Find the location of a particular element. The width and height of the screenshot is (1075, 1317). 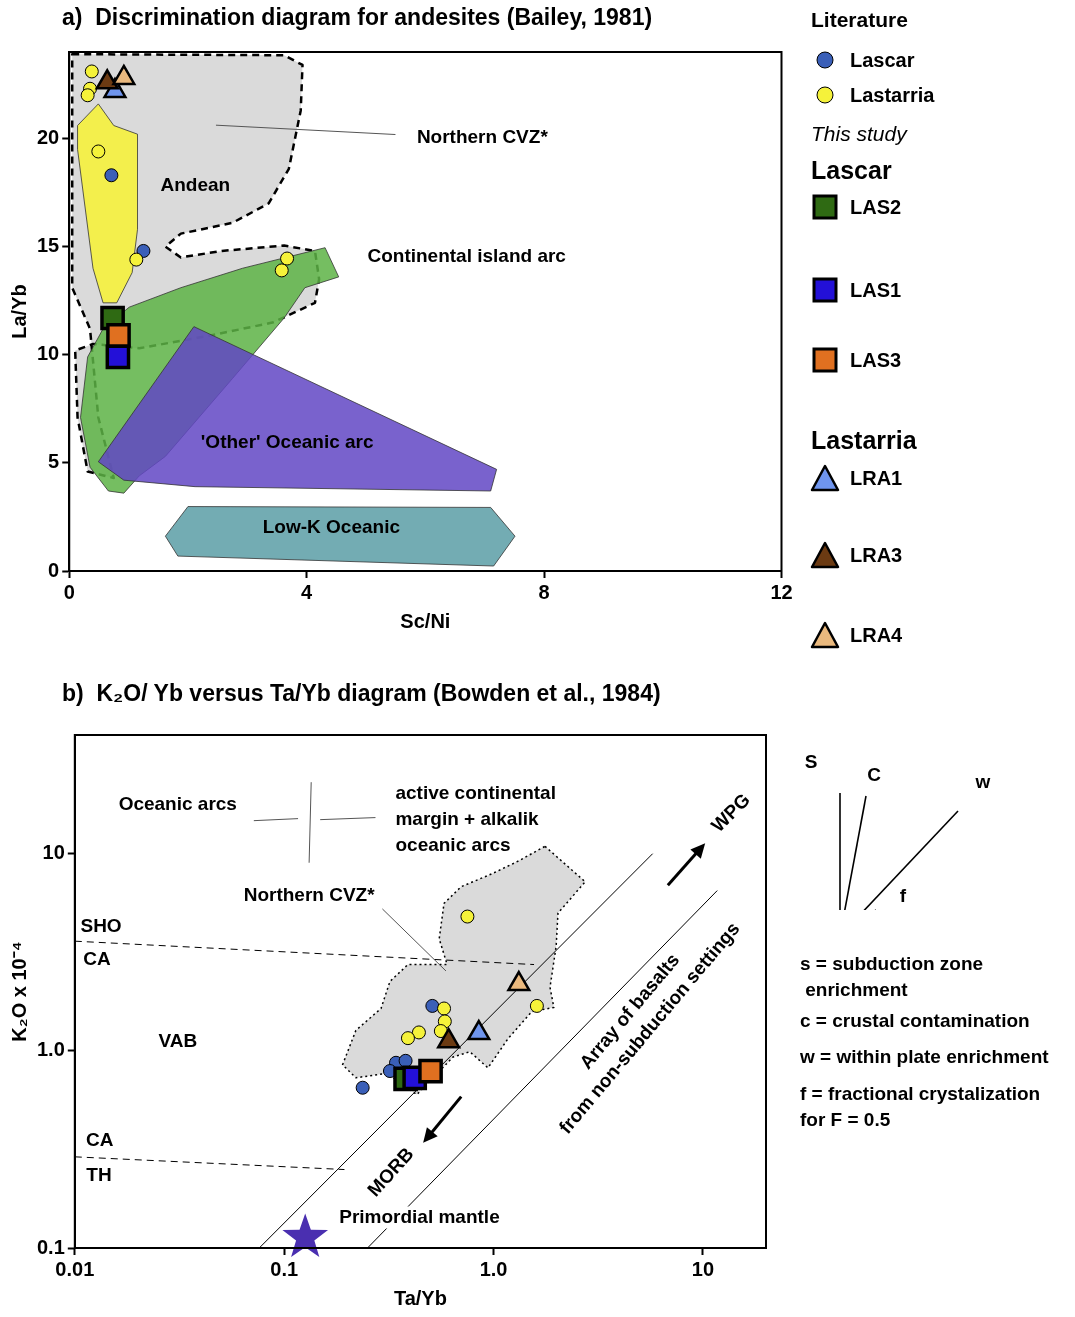

annotation: Low-K Oceanic is located at coordinates (331, 526).